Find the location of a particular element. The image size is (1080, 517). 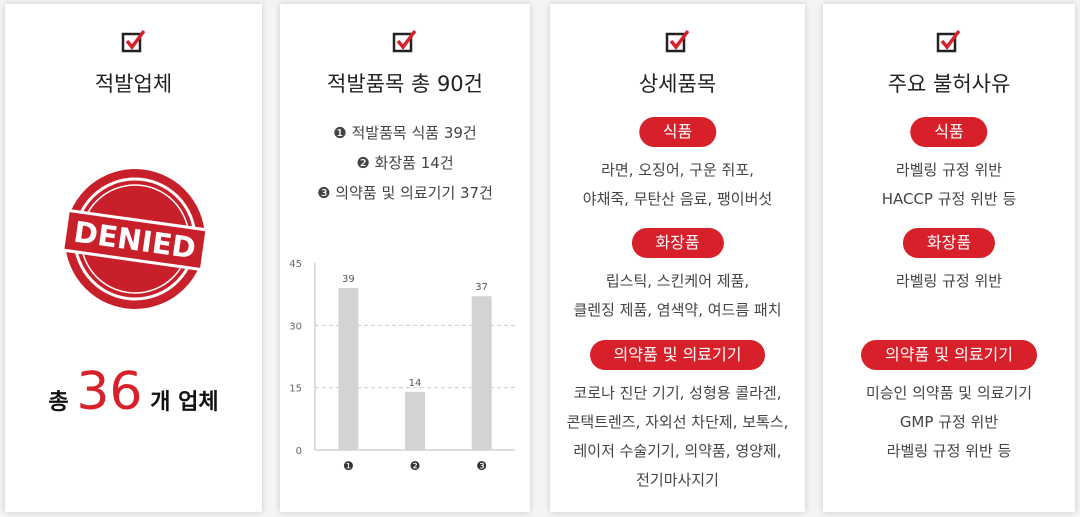

y-tick-label: 45 is located at coordinates (295, 264).